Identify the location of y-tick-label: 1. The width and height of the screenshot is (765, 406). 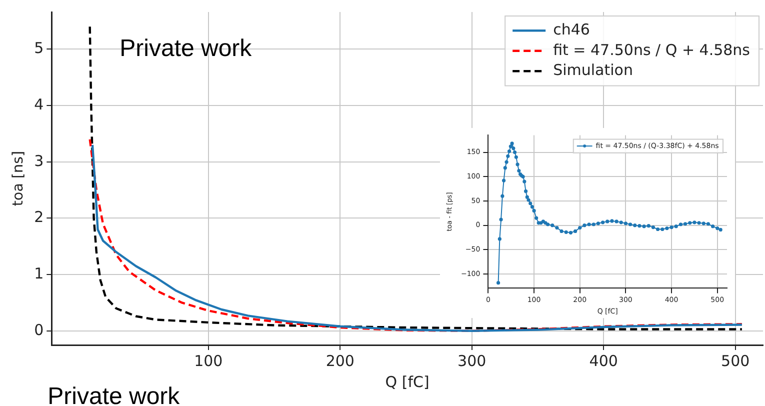
(39, 273).